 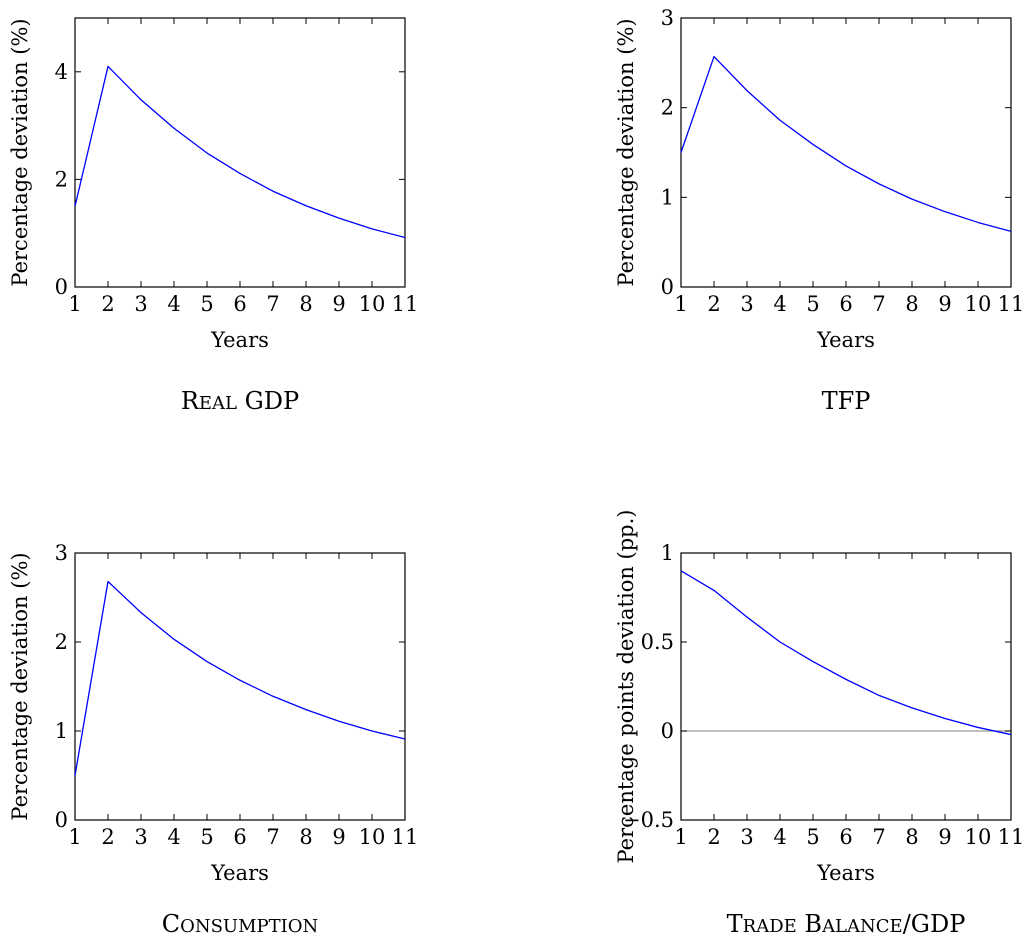 What do you see at coordinates (846, 924) in the screenshot?
I see `chart-caption: TRADE BALANCE/GDP` at bounding box center [846, 924].